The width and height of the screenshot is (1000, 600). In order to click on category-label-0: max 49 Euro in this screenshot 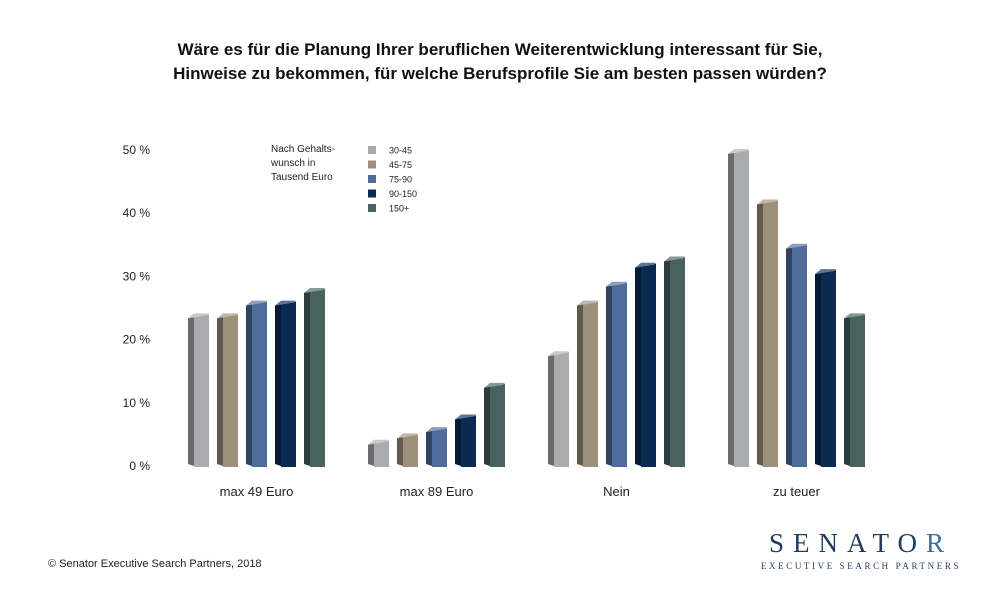, I will do `click(257, 491)`.